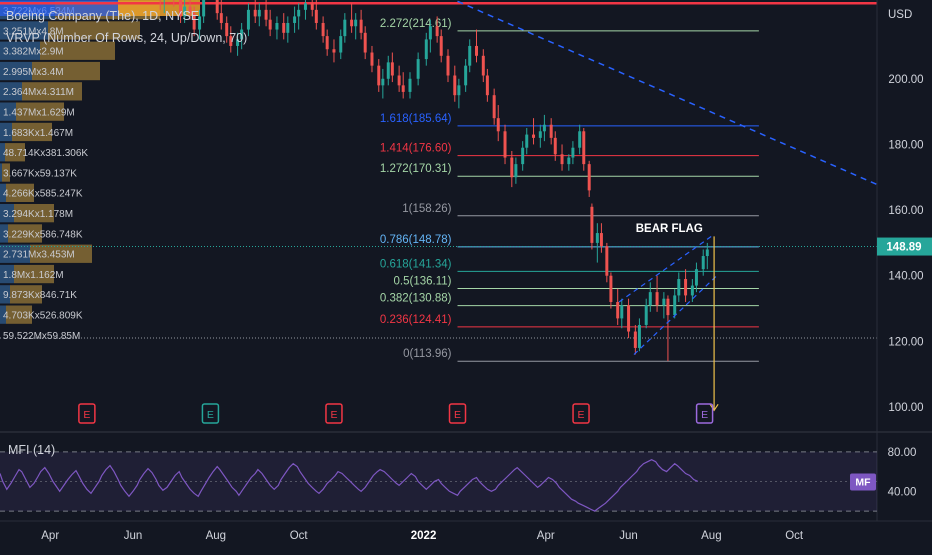  What do you see at coordinates (416, 264) in the screenshot?
I see `fibonacci-level-label: 0.618(141.34)` at bounding box center [416, 264].